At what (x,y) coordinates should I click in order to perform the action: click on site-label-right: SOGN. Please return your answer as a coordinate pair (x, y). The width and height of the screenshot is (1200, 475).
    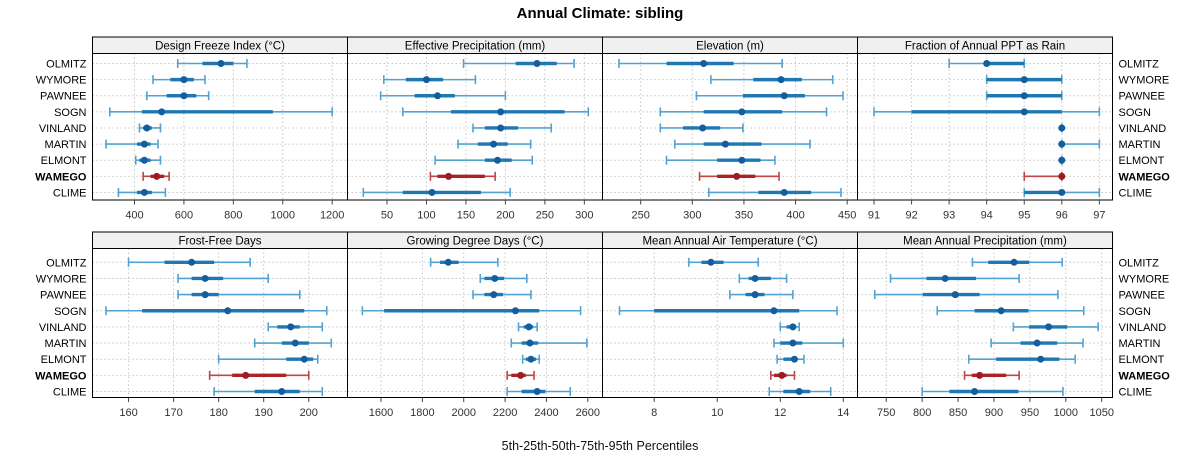
    Looking at the image, I should click on (1135, 113).